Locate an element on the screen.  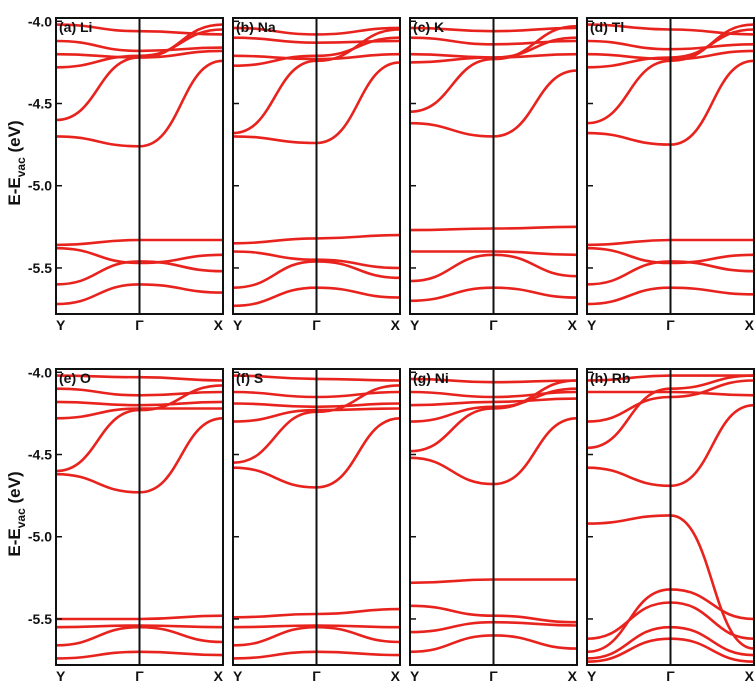
panel-title: (d) Tl is located at coordinates (607, 27).